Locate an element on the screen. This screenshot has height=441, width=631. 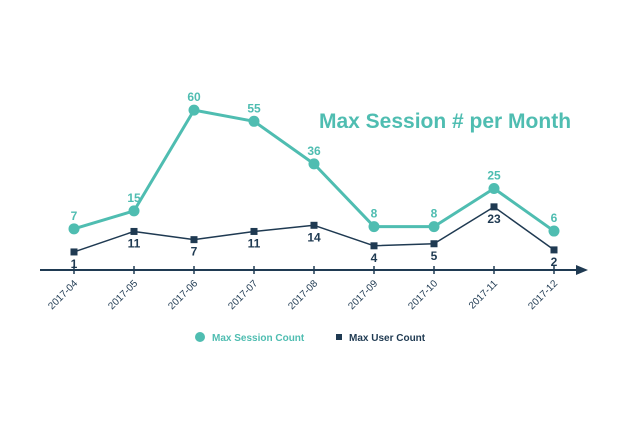
x-axis-arrow is located at coordinates (582, 270).